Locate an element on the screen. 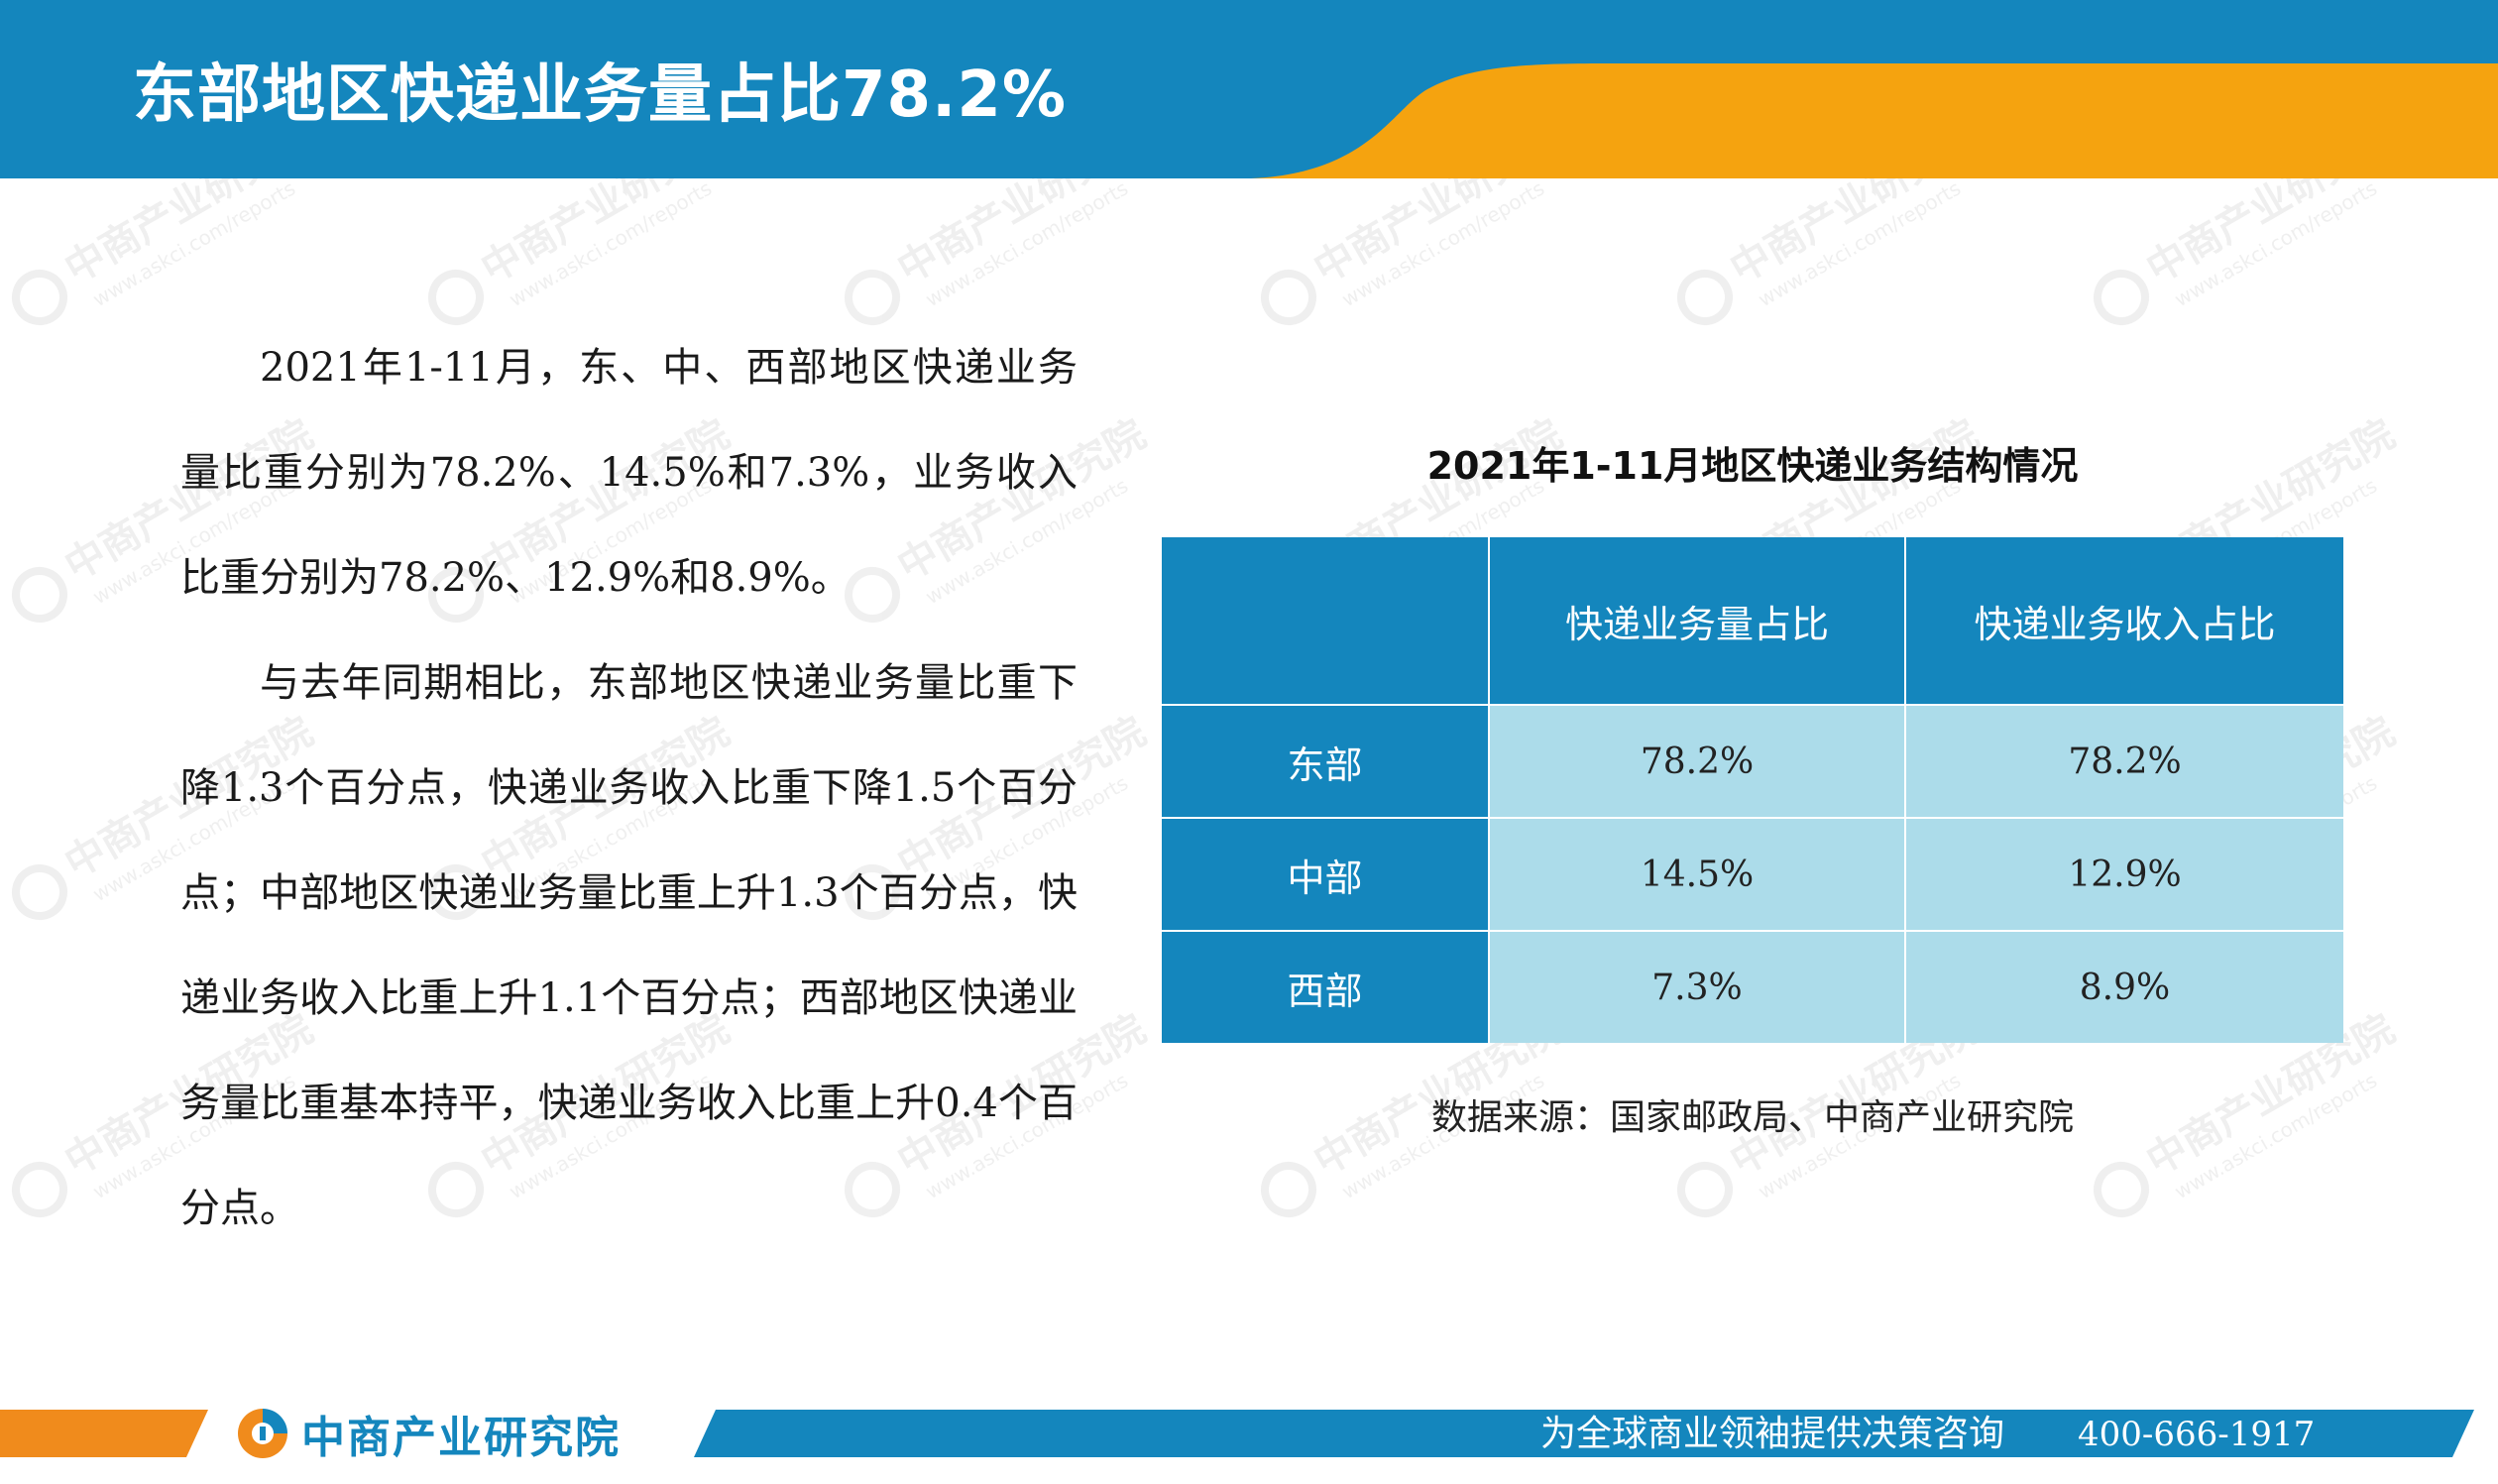 The image size is (2498, 1484). table-row: 中部 14.5% 12.9% is located at coordinates (1753, 875).